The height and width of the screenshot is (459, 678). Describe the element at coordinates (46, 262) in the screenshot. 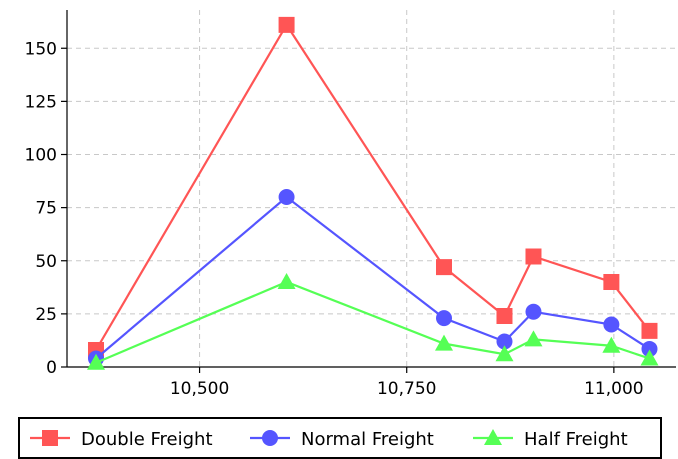

I see `y-tick-label: 50` at that location.